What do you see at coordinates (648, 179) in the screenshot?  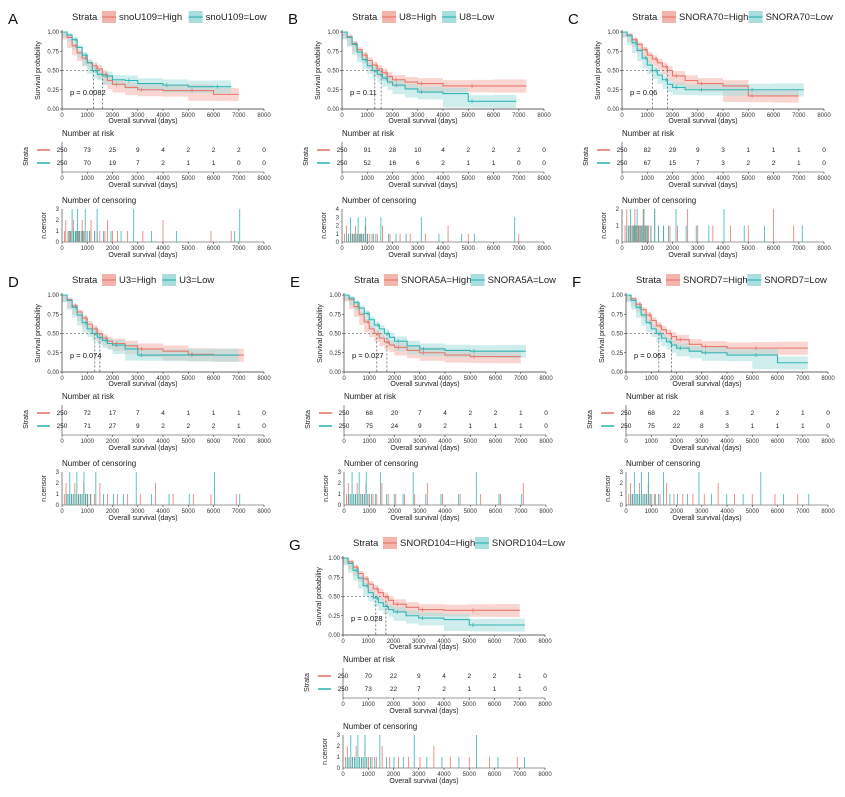 I see `risk-x-tick-label: 1000` at bounding box center [648, 179].